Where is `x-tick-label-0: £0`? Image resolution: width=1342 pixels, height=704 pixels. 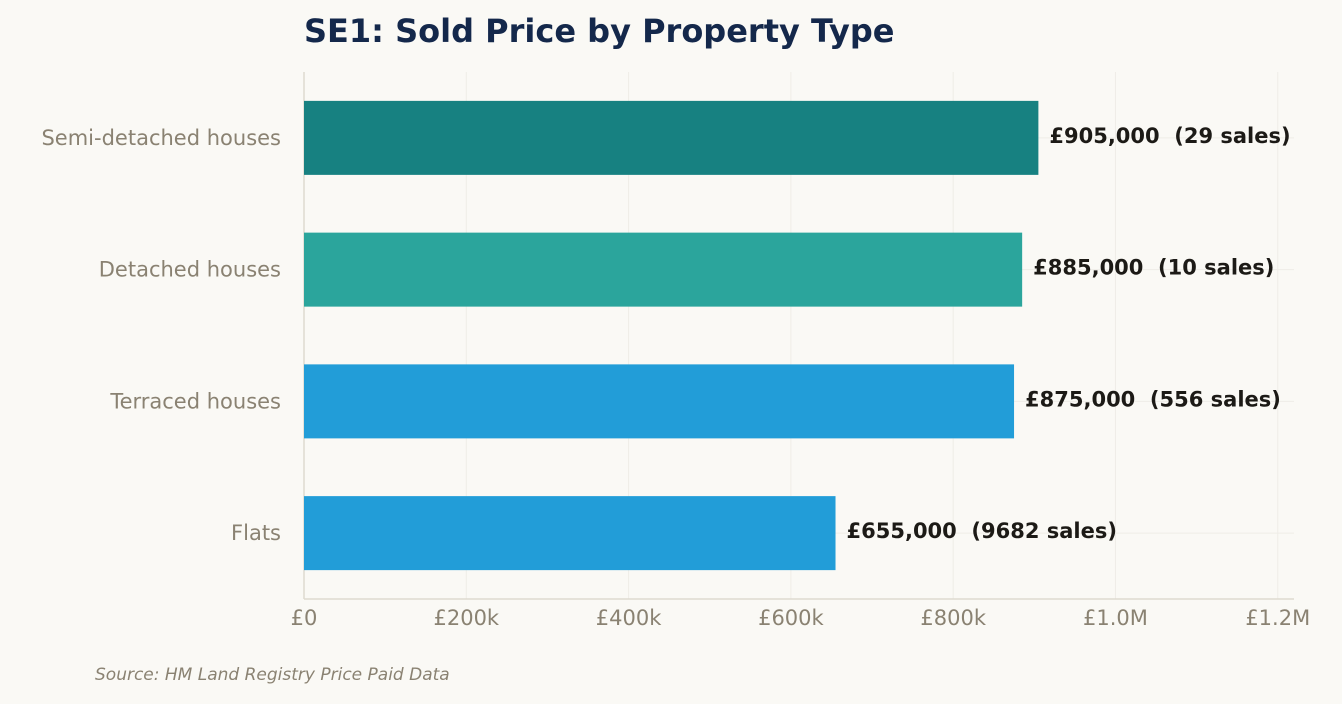 x-tick-label-0: £0 is located at coordinates (304, 618).